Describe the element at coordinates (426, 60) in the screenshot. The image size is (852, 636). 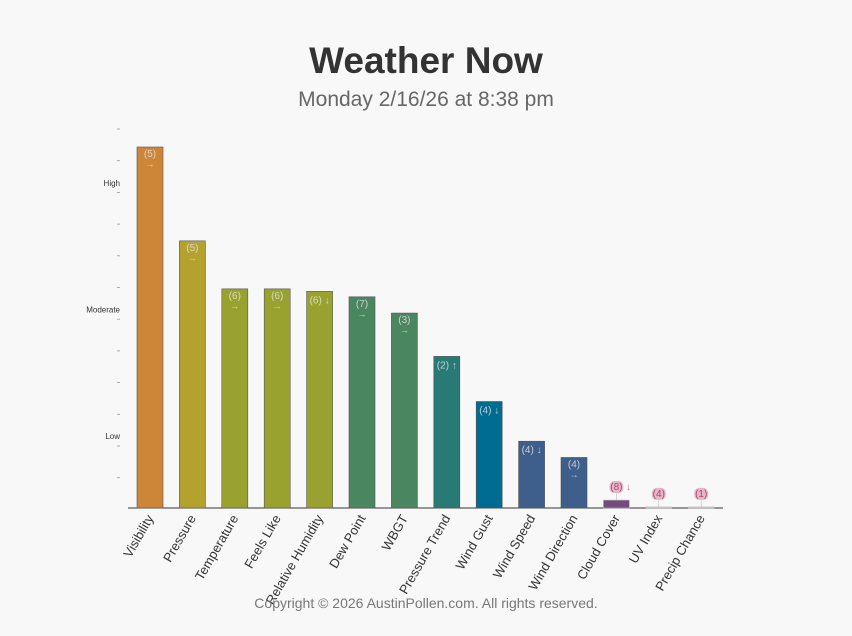
I see `chart-title: Weather Now` at that location.